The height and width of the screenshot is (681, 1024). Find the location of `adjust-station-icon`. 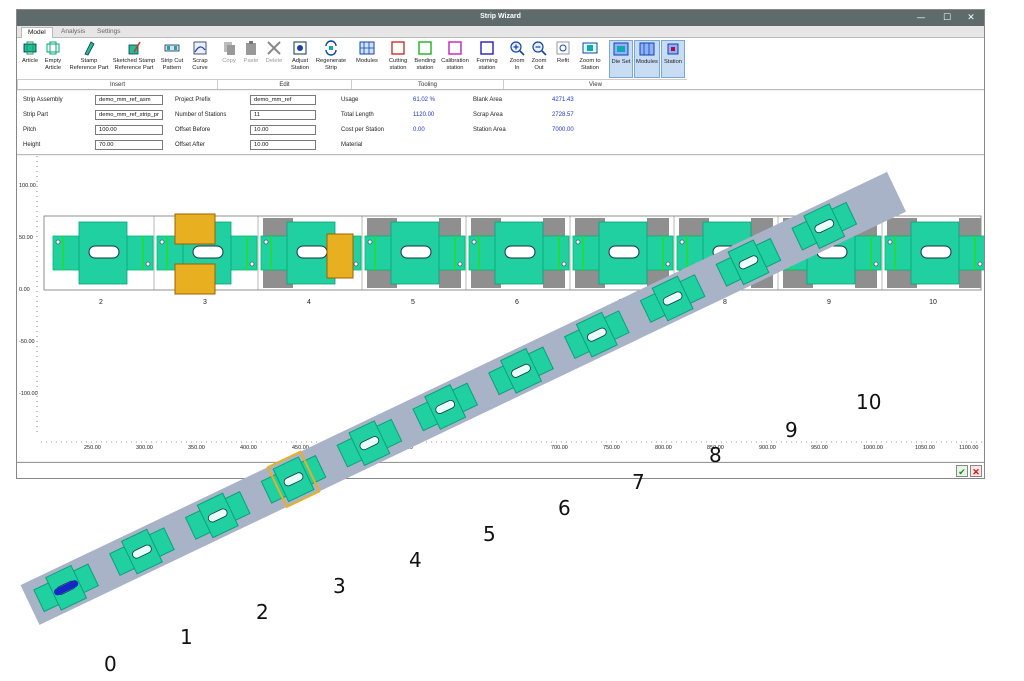

adjust-station-icon is located at coordinates (300, 48).